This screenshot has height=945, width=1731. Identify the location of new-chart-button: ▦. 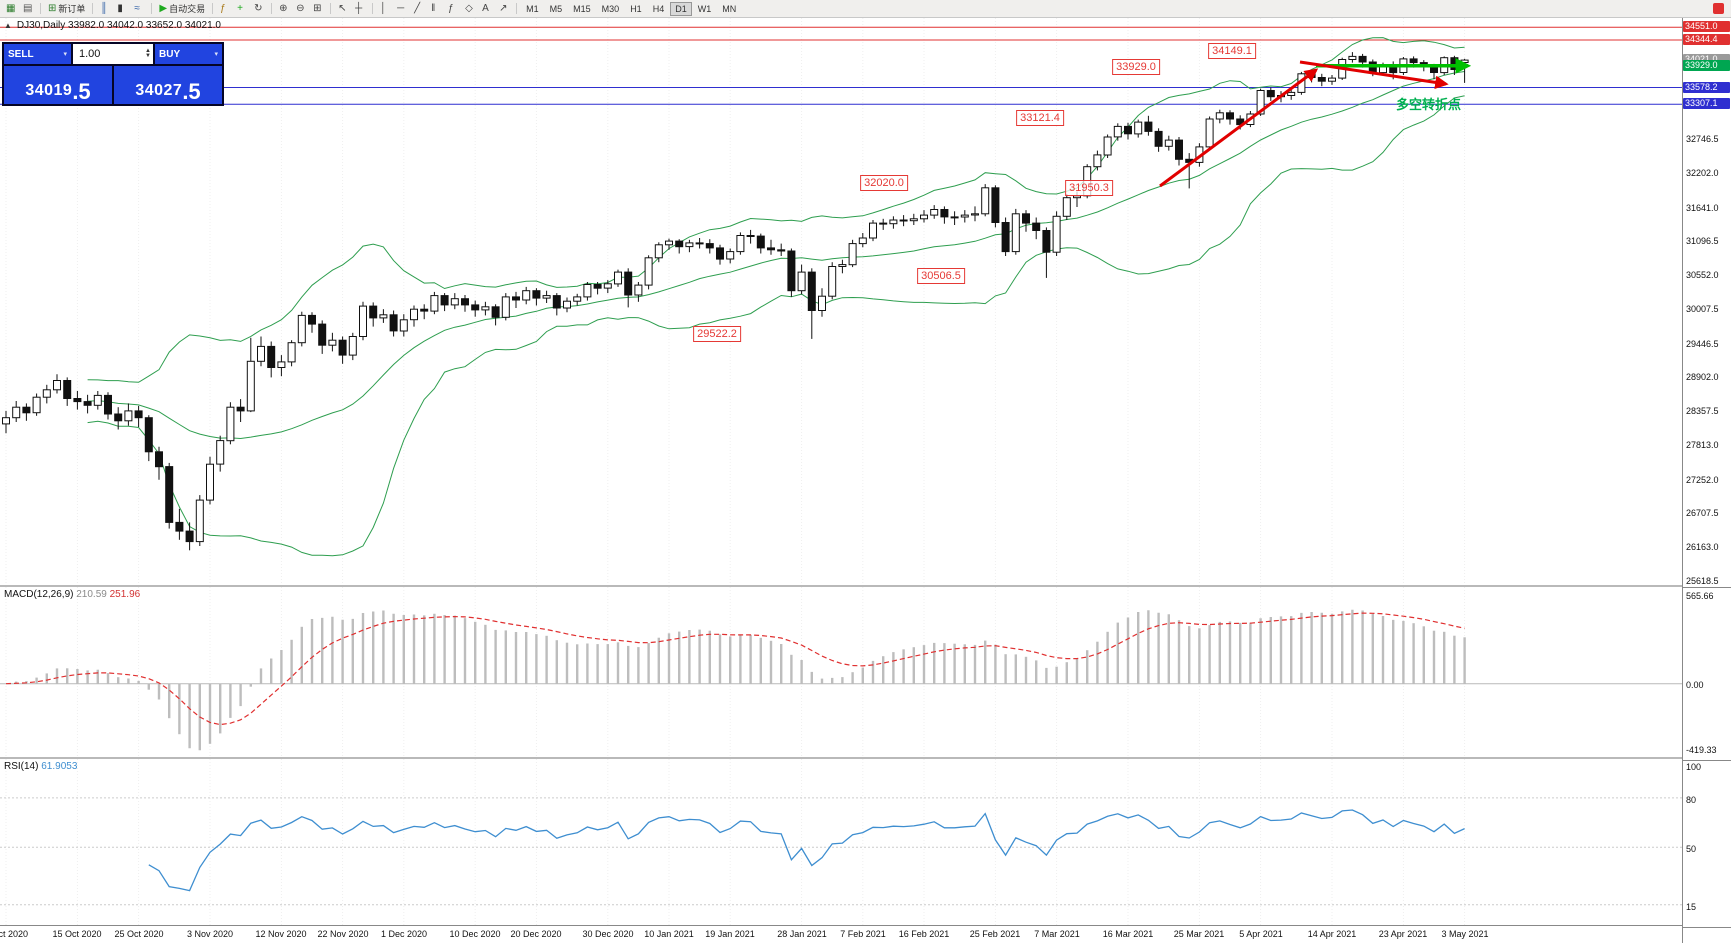
(11, 8).